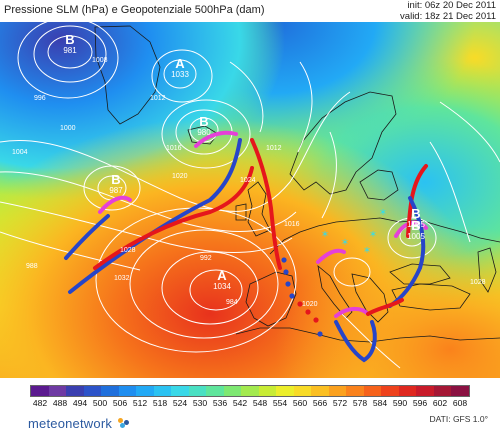 The height and width of the screenshot is (432, 500). What do you see at coordinates (420, 403) in the screenshot?
I see `scale-label: 596` at bounding box center [420, 403].